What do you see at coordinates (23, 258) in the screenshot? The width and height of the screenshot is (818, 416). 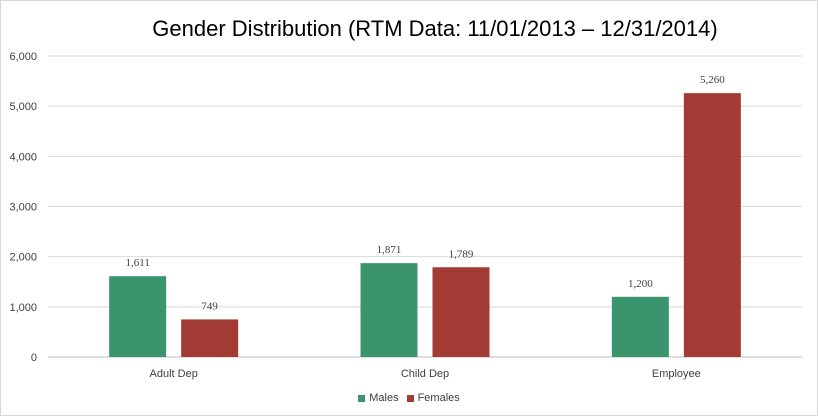 I see `y-tick-label: 2,000` at bounding box center [23, 258].